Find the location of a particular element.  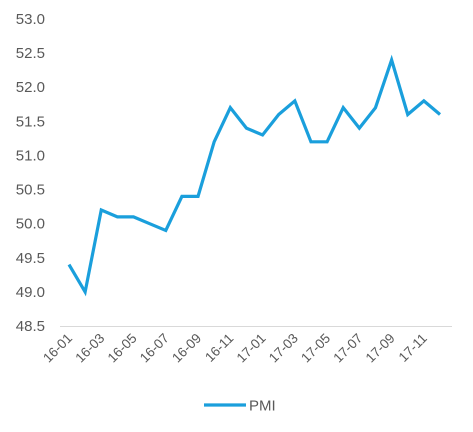

x-tick-label: 16-03 is located at coordinates (89, 348).